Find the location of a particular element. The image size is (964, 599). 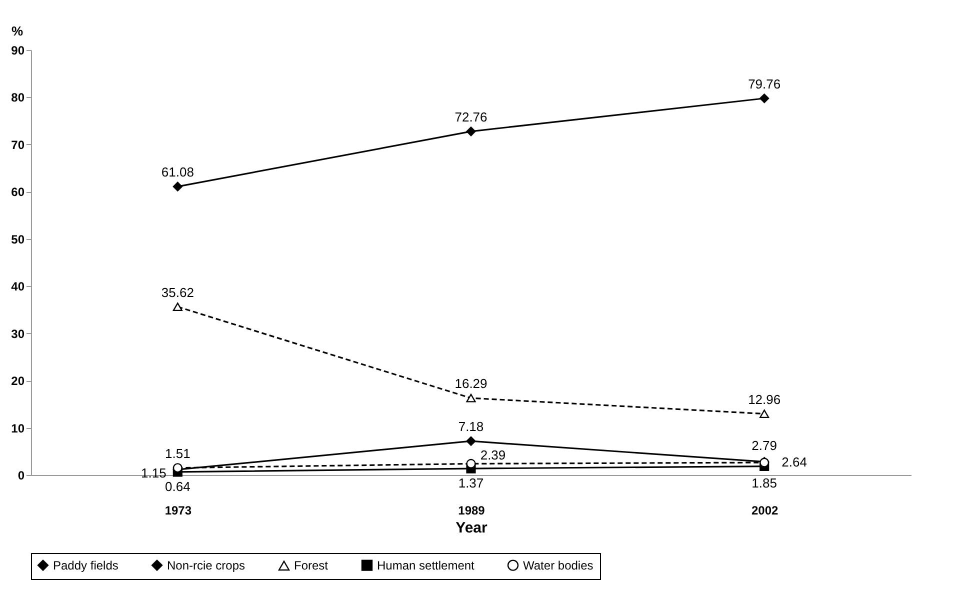

x-tick-label: 2002 is located at coordinates (765, 511).